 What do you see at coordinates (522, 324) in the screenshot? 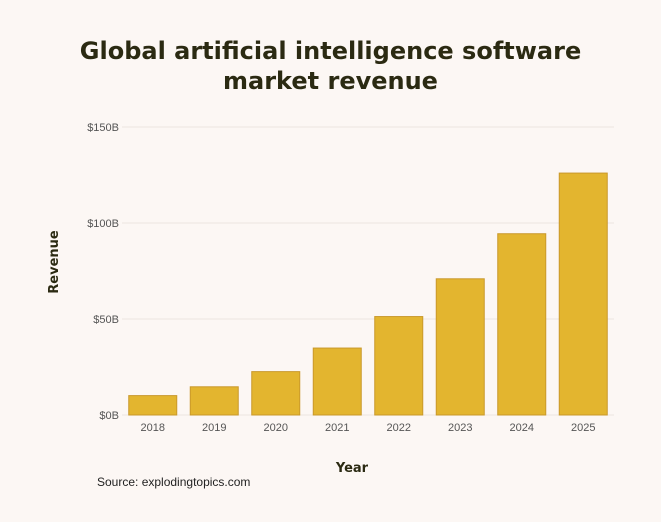
I see `bar-2024` at bounding box center [522, 324].